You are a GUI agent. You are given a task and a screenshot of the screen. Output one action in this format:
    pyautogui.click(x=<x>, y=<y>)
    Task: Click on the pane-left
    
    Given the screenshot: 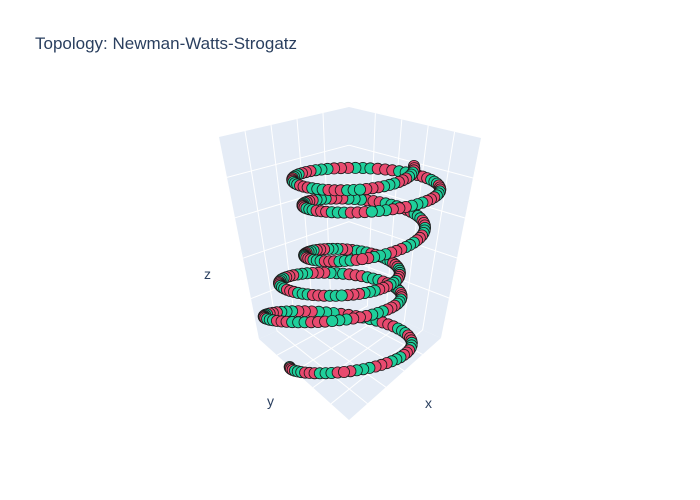 What is the action you would take?
    pyautogui.click(x=284, y=223)
    